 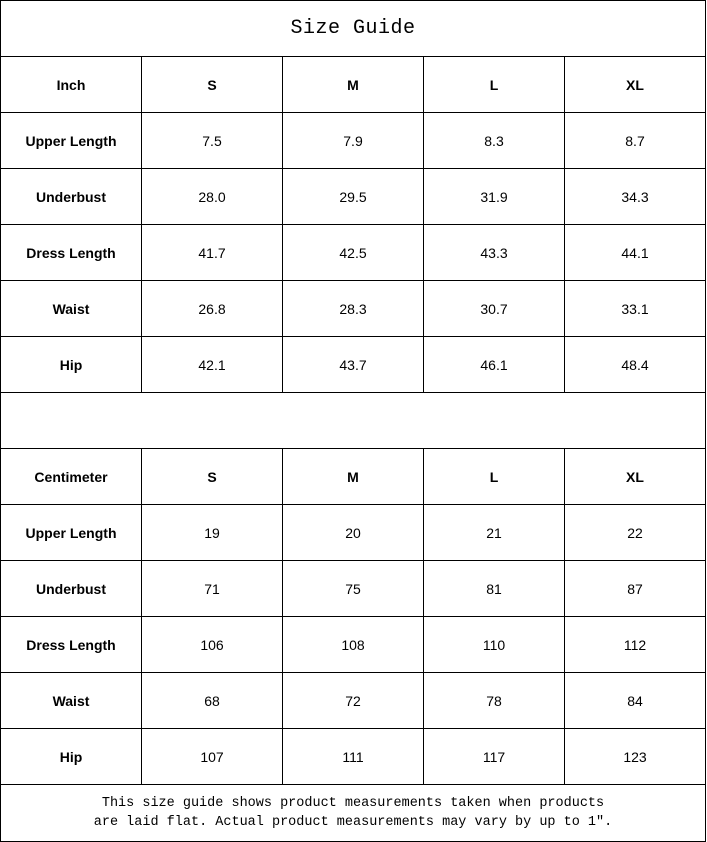 I want to click on measurement-cell: 123, so click(x=635, y=756).